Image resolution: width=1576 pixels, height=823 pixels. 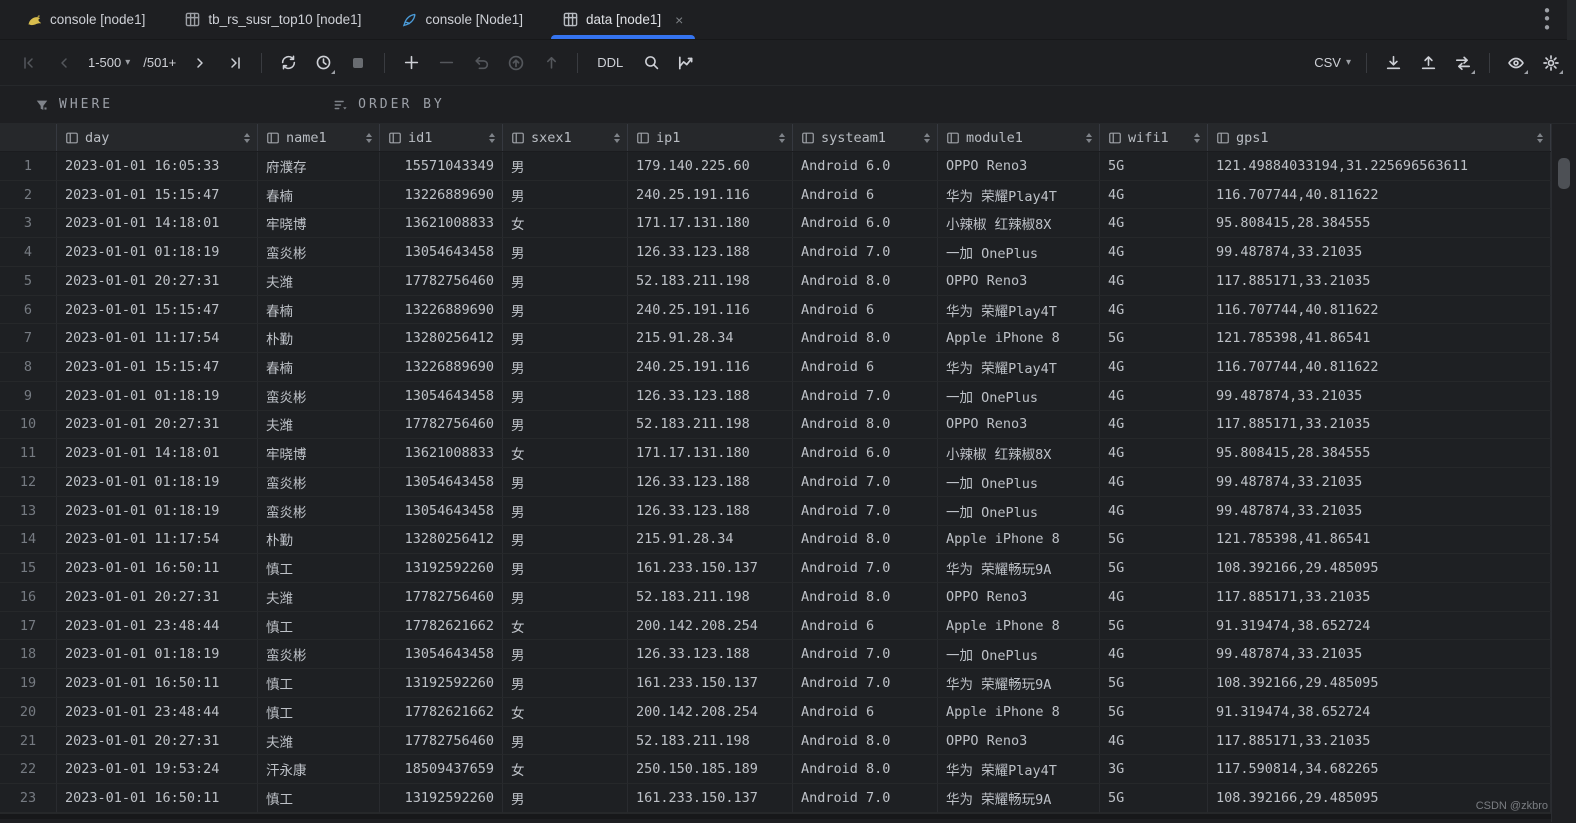 I want to click on cell-ip1: 200.142.208.254, so click(x=710, y=626).